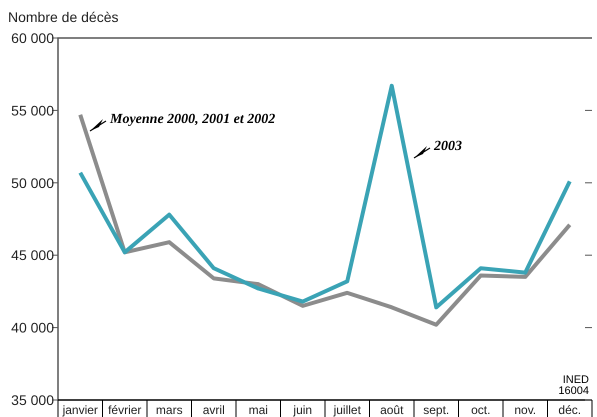  Describe the element at coordinates (436, 410) in the screenshot. I see `x-tick-label: sept.` at that location.